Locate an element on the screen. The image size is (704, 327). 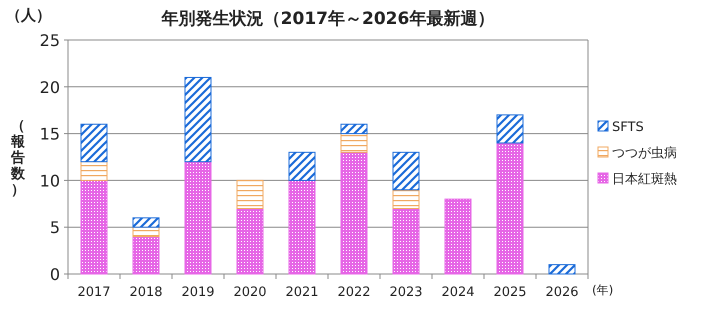
y-tick-label: 20 is located at coordinates (50, 87).